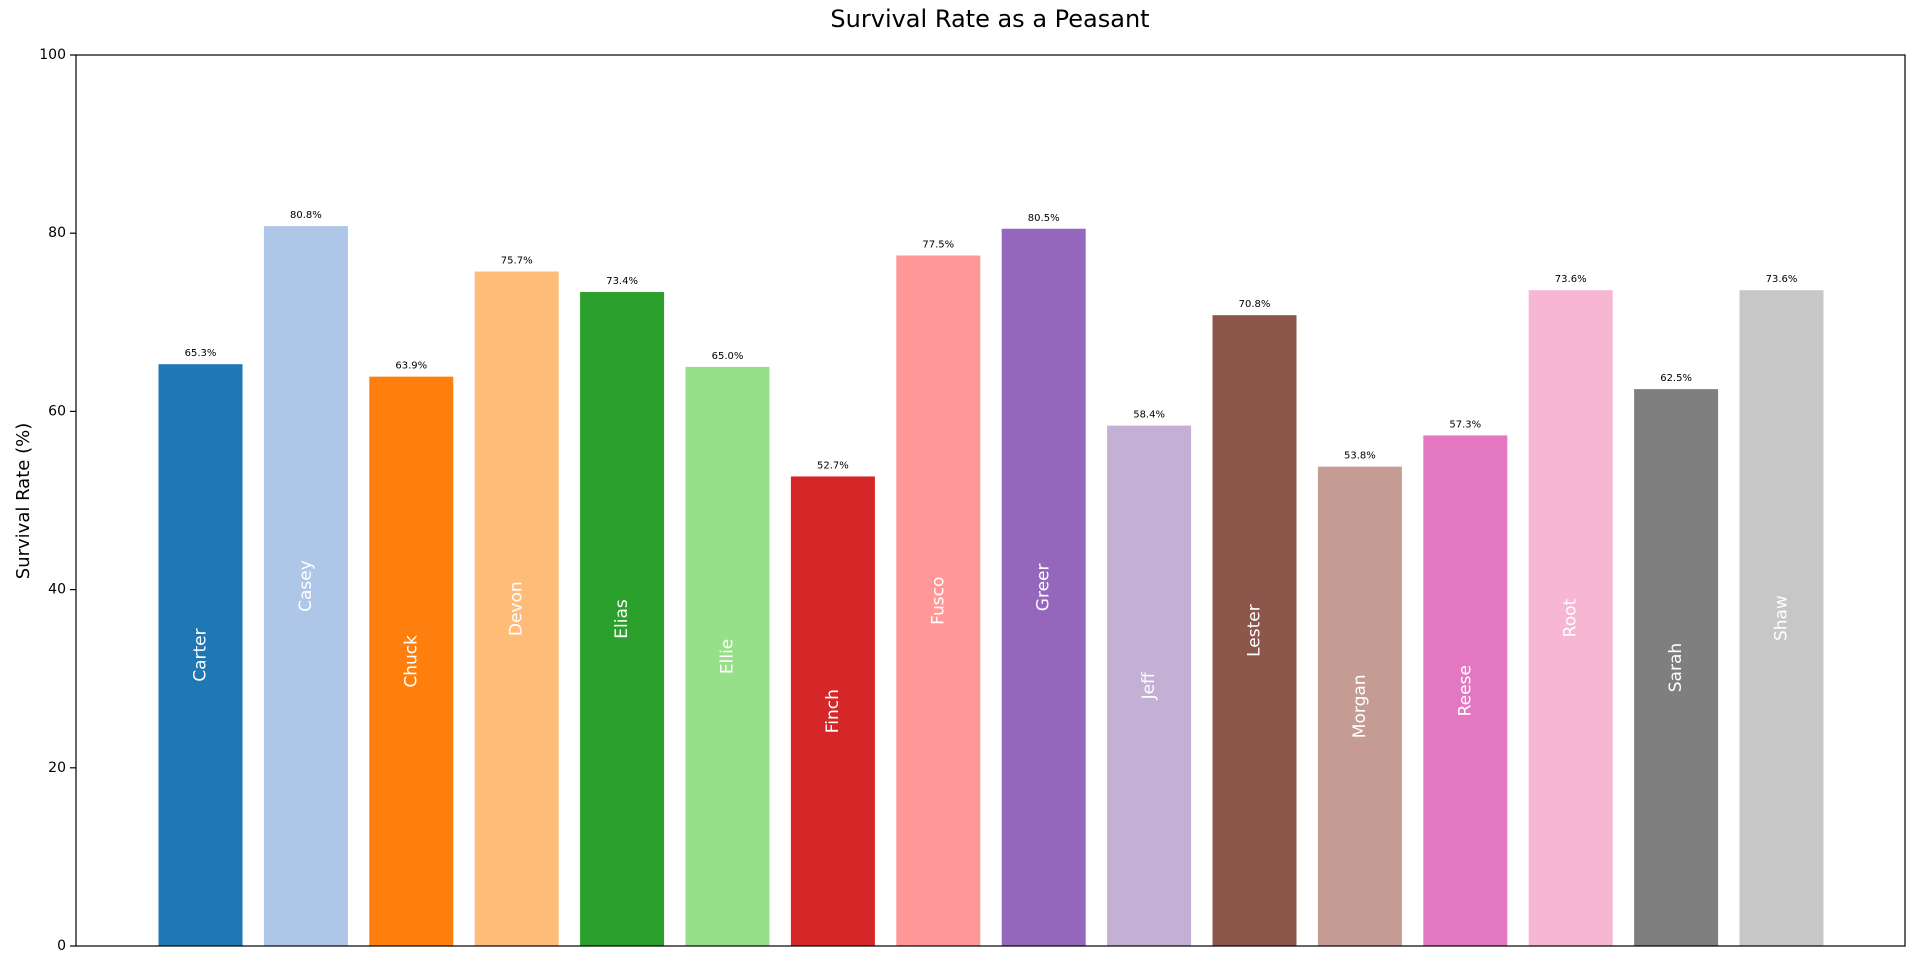 The image size is (1920, 971). I want to click on bar-sarah, so click(1676, 668).